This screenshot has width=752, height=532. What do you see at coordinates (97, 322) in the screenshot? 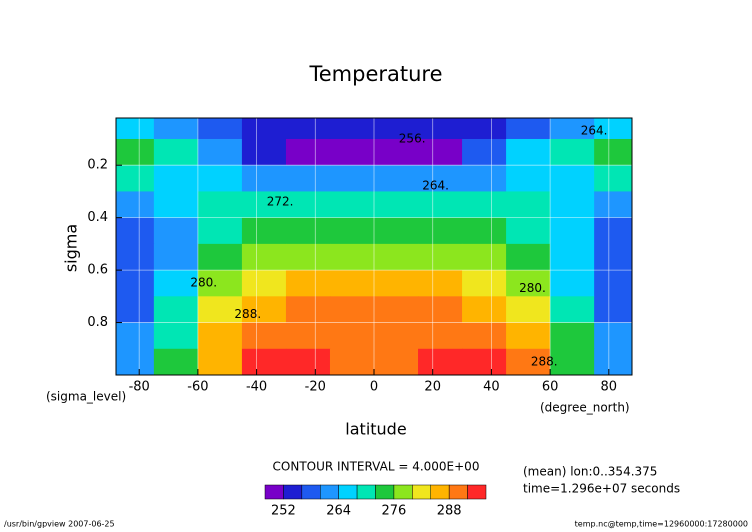
I see `y-tick-label: 0.8` at bounding box center [97, 322].